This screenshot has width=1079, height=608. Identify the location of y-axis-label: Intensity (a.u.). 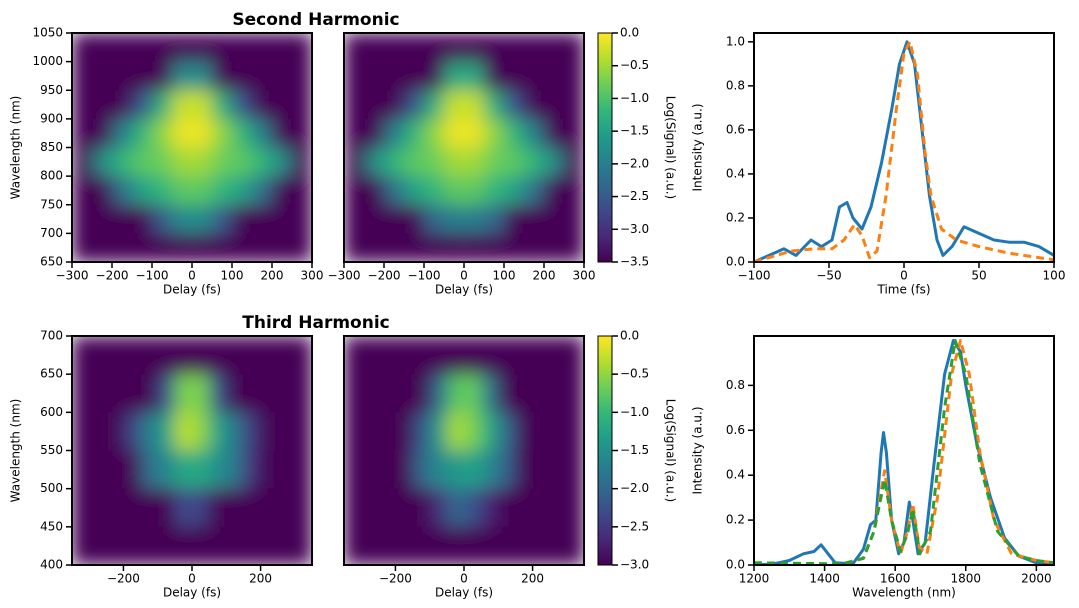
(698, 148).